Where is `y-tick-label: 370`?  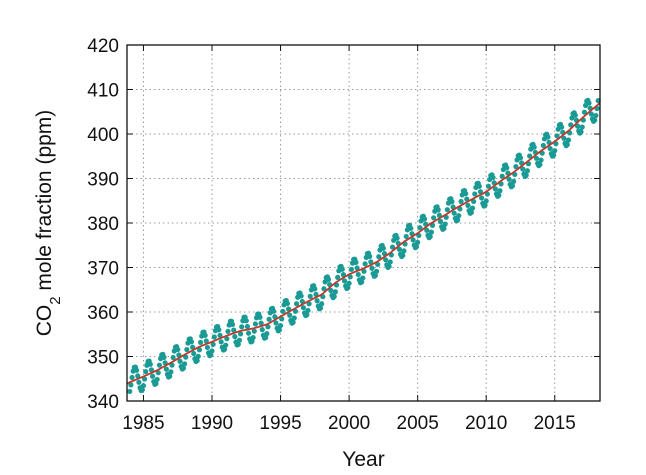
y-tick-label: 370 is located at coordinates (103, 269).